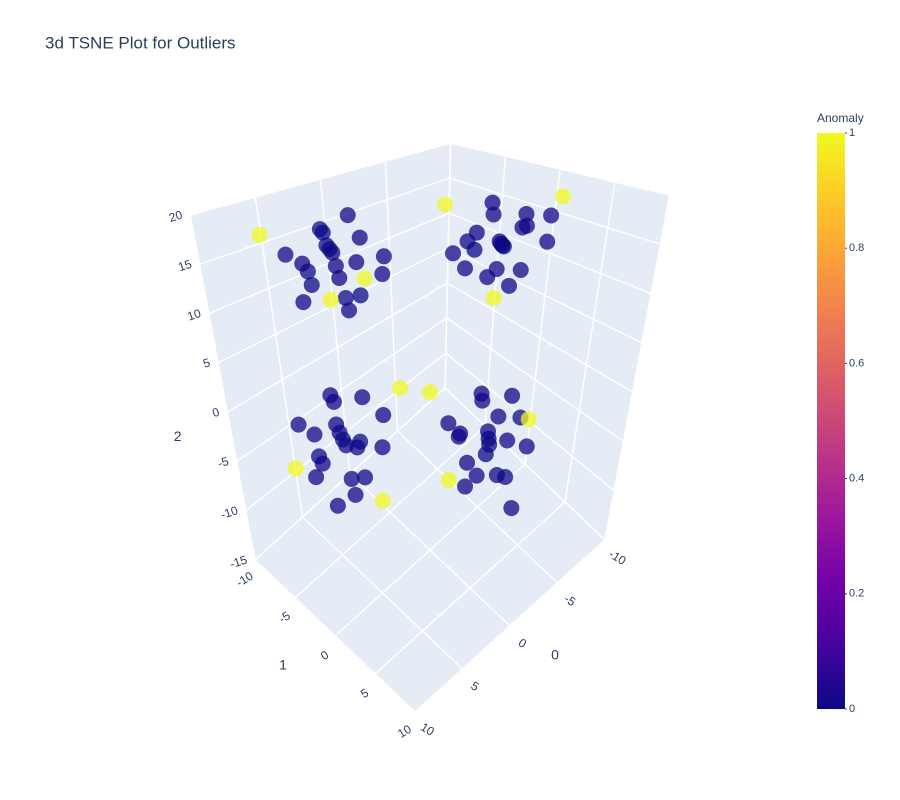 Image resolution: width=900 pixels, height=800 pixels. Describe the element at coordinates (570, 601) in the screenshot. I see `x-tick-label: -5` at that location.